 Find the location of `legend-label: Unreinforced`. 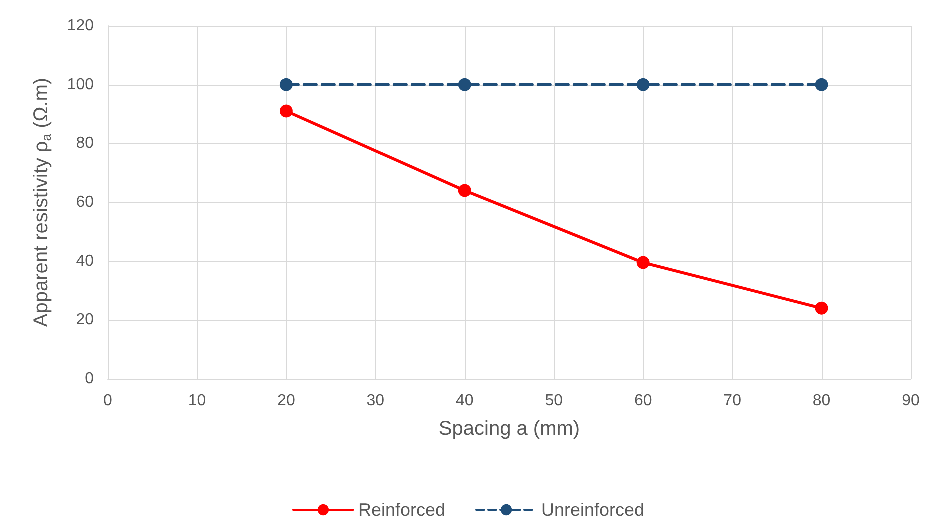

legend-label: Unreinforced is located at coordinates (593, 510).